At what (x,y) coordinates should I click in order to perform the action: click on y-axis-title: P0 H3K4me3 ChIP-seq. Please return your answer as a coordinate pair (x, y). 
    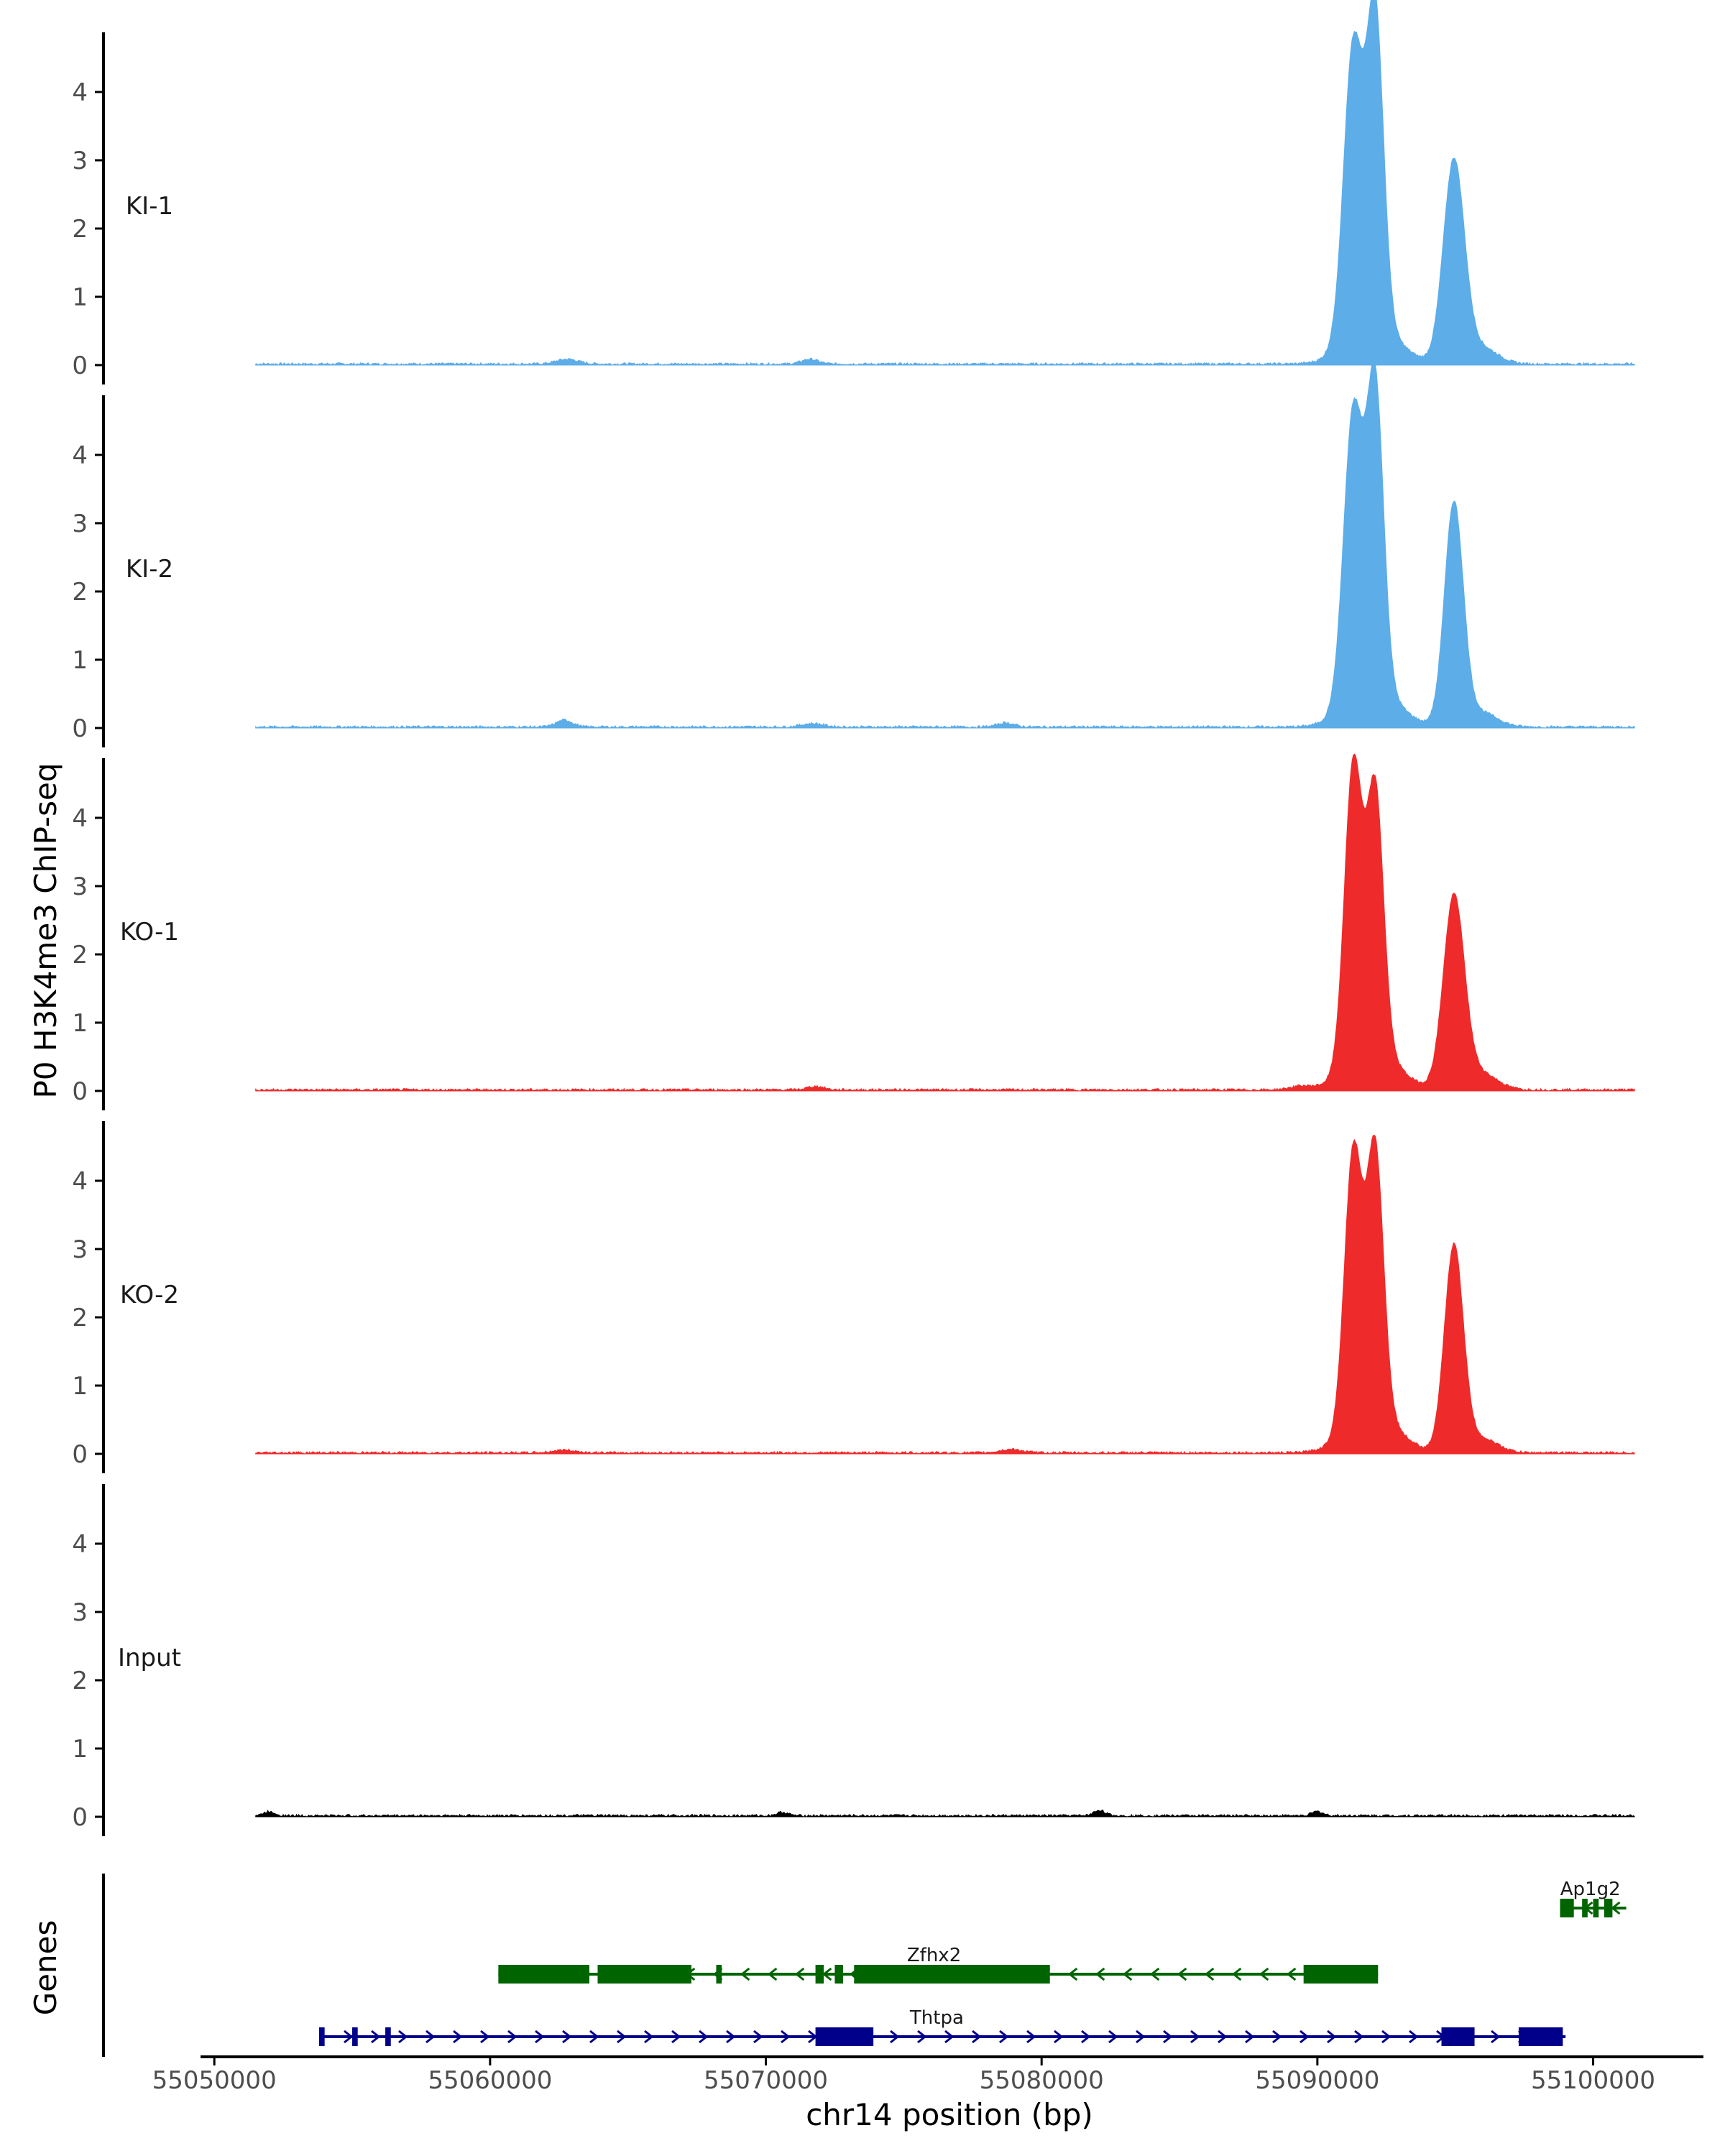
    Looking at the image, I should click on (45, 931).